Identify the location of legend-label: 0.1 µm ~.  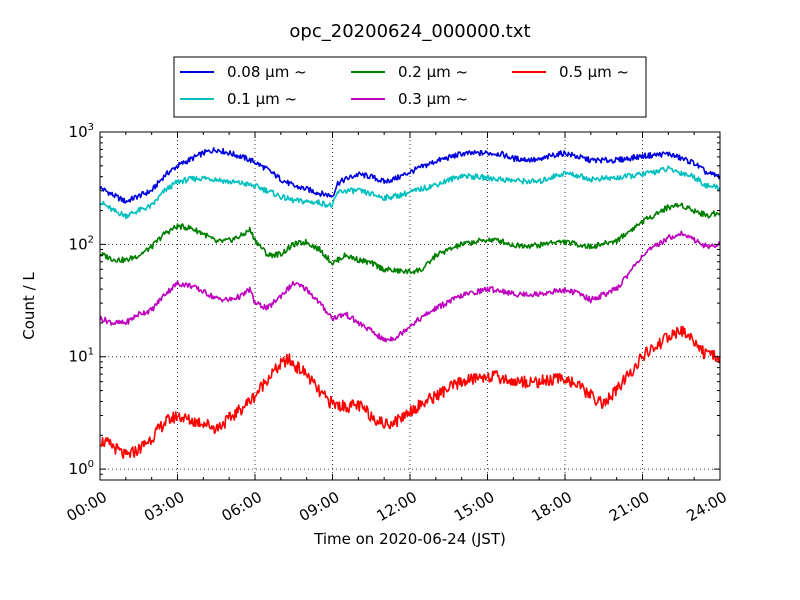
(262, 99).